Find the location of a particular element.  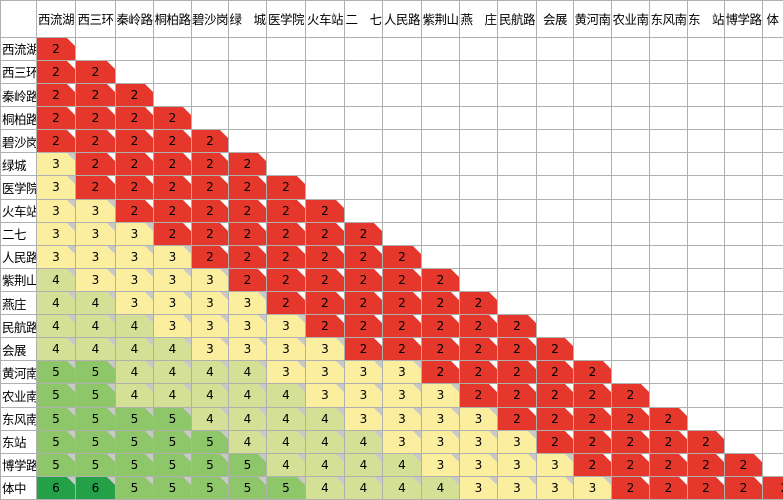

column-header: 会展 is located at coordinates (555, 19).